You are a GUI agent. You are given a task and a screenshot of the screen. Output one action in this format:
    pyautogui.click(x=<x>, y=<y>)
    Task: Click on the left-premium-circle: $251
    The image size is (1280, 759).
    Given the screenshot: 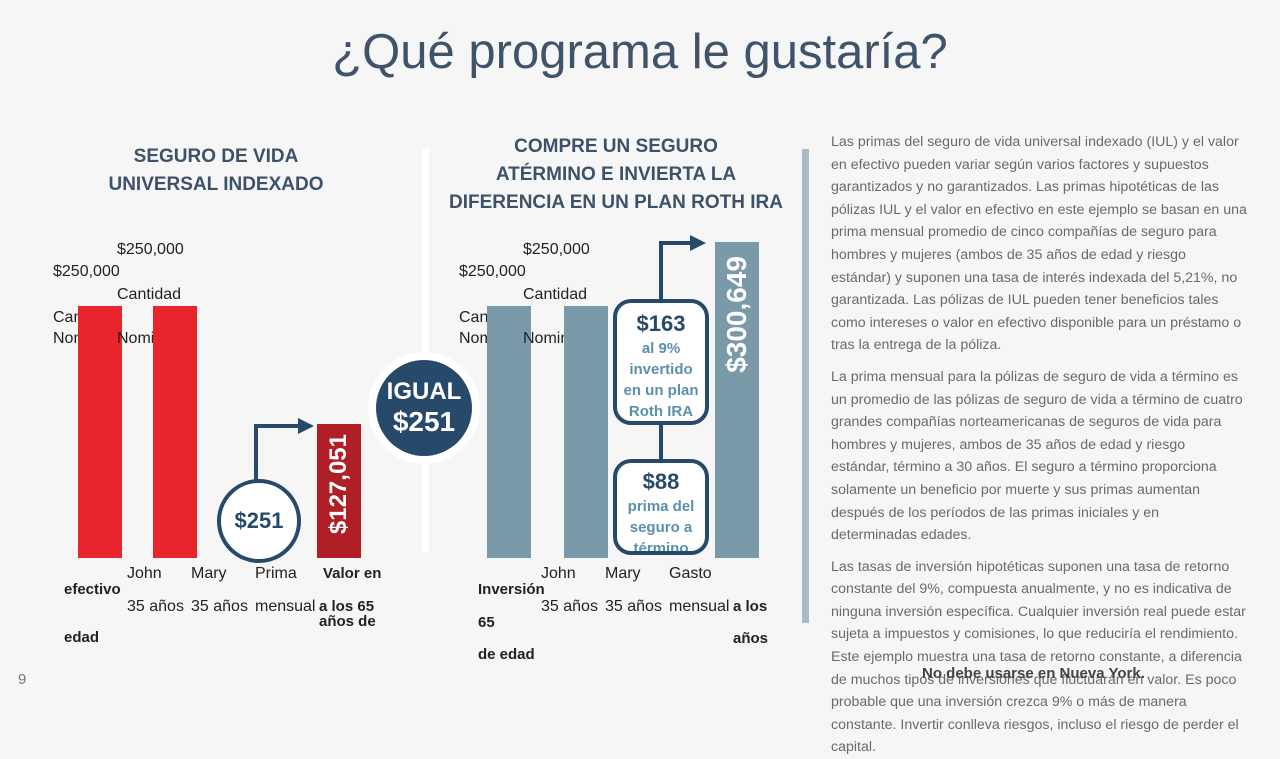 What is the action you would take?
    pyautogui.click(x=259, y=521)
    